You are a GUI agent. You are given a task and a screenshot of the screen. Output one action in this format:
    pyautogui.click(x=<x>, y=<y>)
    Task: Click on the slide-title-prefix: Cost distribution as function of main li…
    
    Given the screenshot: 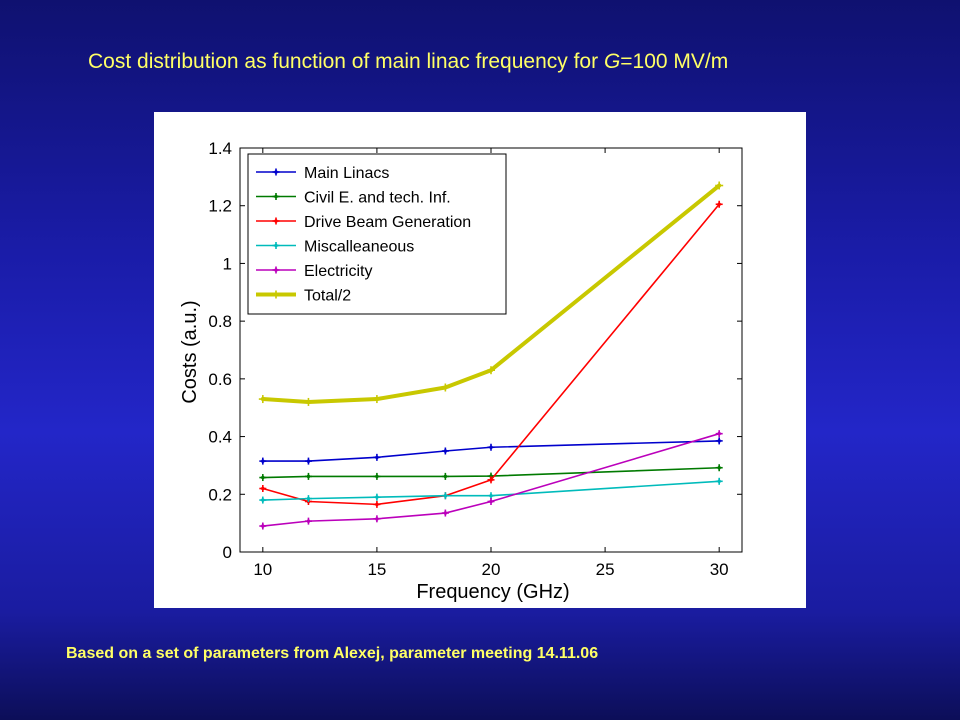 What is the action you would take?
    pyautogui.click(x=346, y=61)
    